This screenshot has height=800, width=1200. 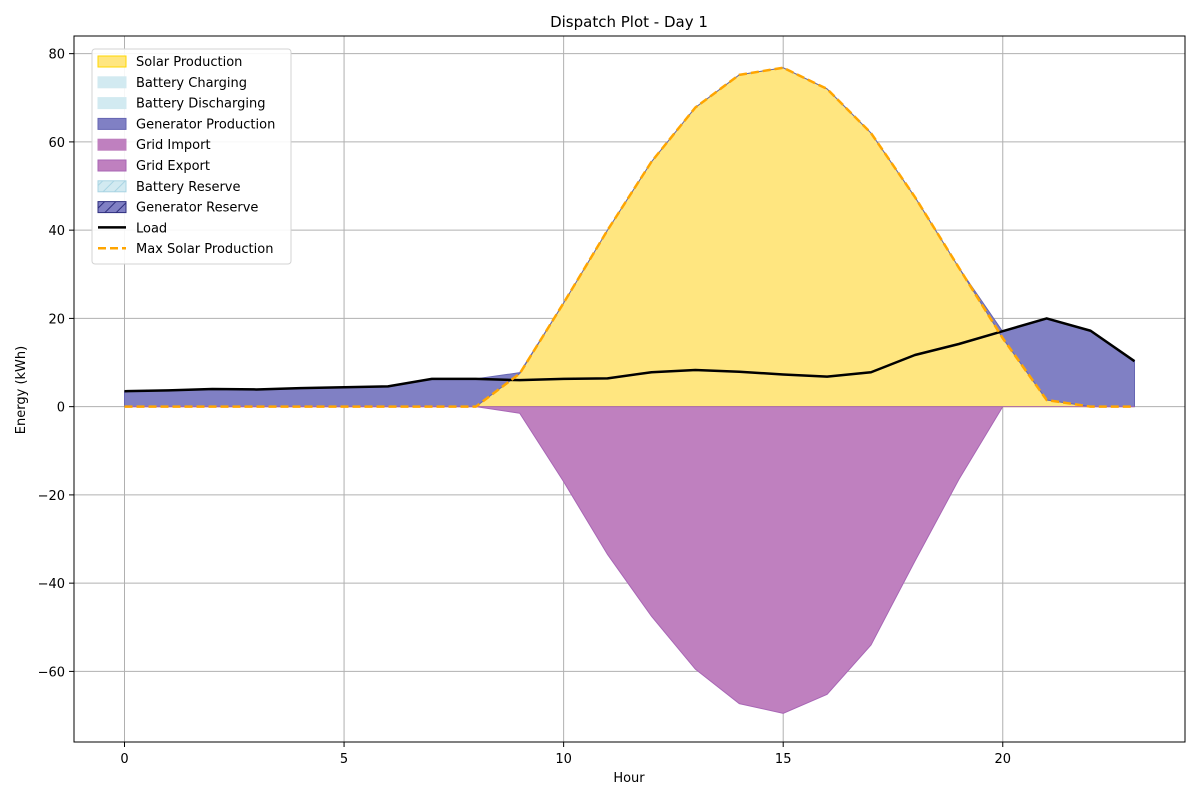 I want to click on x-tick-label: 15, so click(x=783, y=759).